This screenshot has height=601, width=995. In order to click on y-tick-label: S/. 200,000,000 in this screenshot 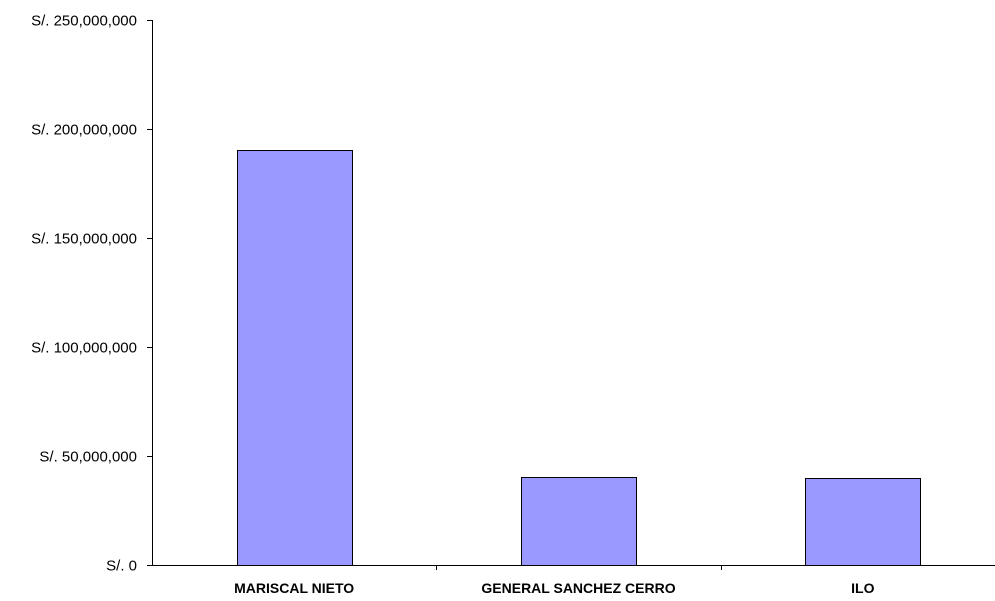, I will do `click(84, 130)`.